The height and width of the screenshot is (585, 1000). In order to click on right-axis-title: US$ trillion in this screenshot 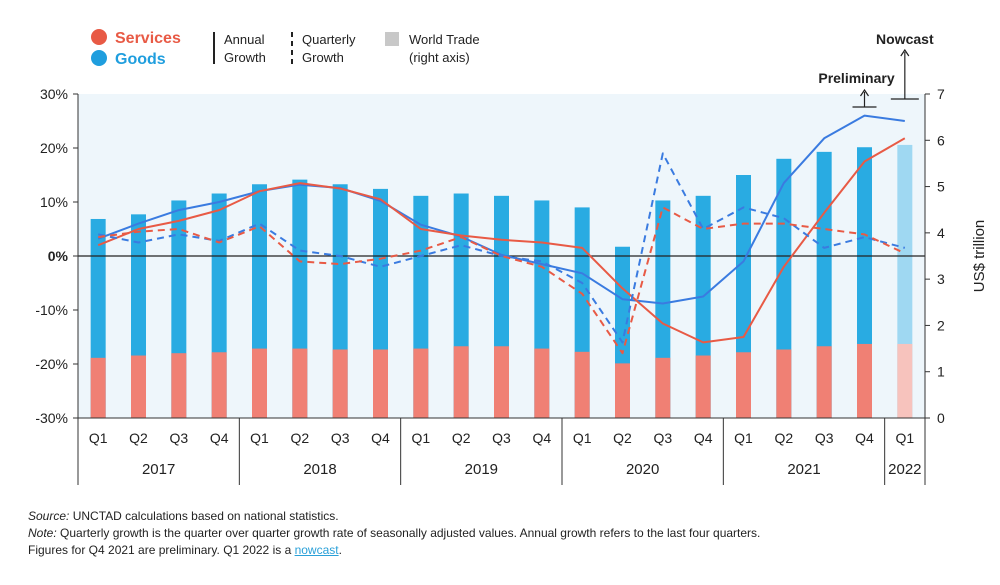, I will do `click(979, 256)`.